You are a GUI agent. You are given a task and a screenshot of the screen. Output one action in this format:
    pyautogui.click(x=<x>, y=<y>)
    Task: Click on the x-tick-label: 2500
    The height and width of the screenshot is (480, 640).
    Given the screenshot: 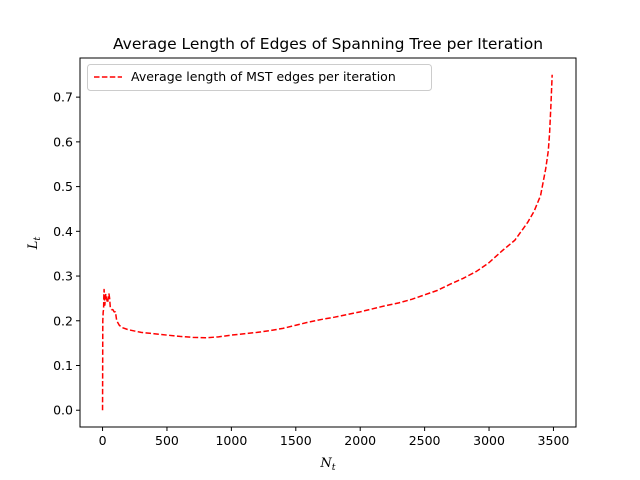 What is the action you would take?
    pyautogui.click(x=425, y=440)
    